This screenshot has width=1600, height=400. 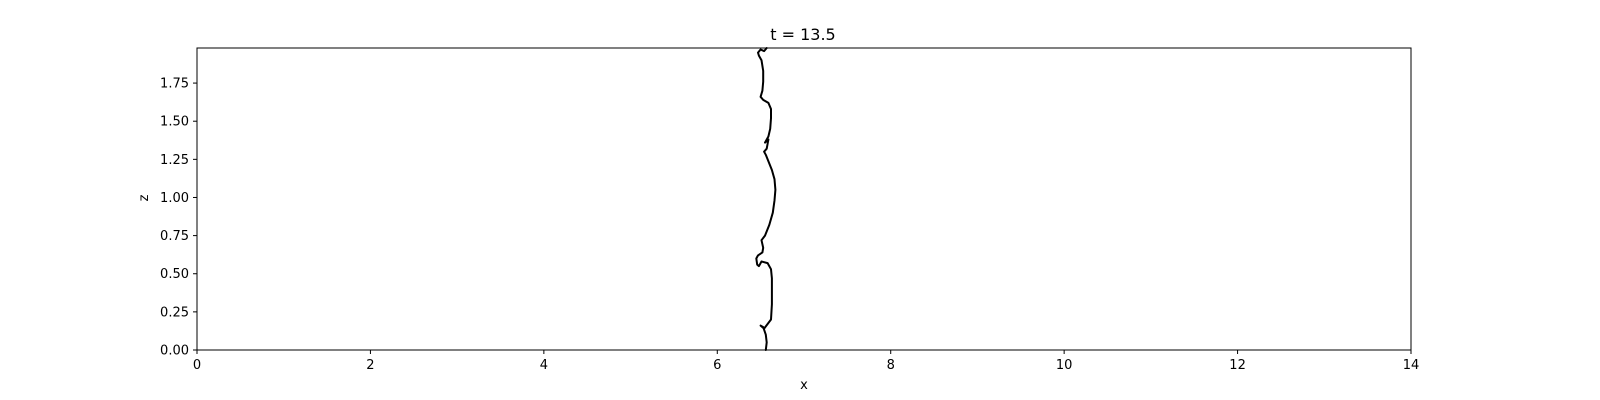 What do you see at coordinates (1064, 365) in the screenshot?
I see `x-tick-label: 10` at bounding box center [1064, 365].